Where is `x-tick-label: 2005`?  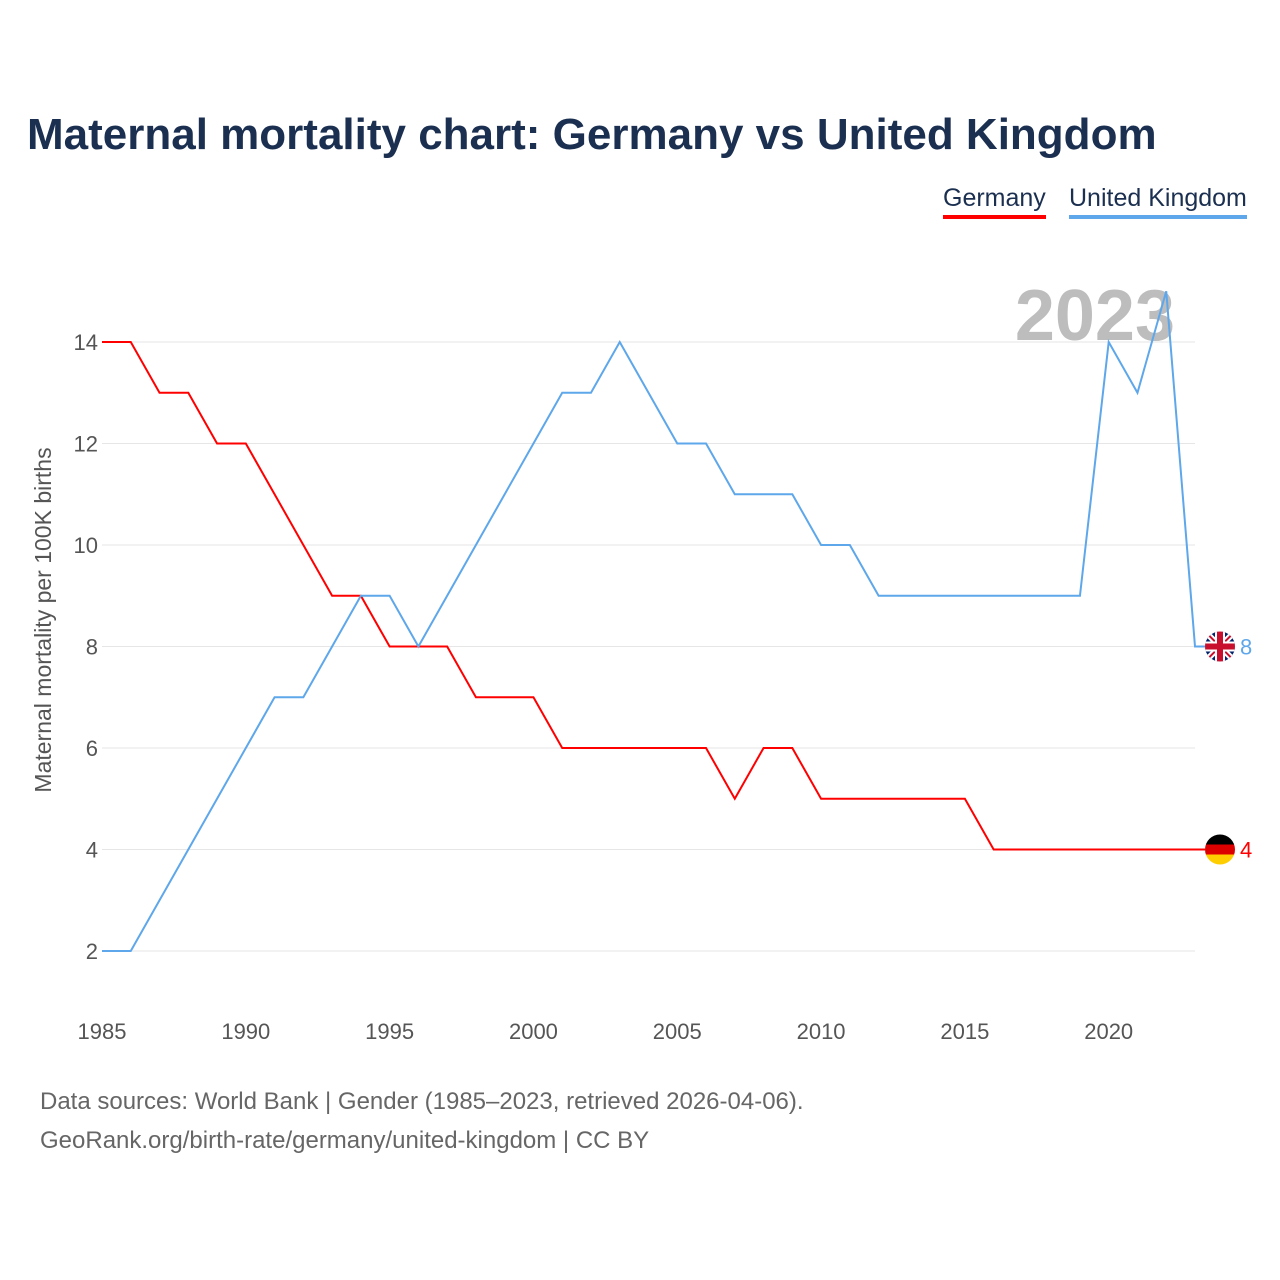
x-tick-label: 2005 is located at coordinates (677, 1031).